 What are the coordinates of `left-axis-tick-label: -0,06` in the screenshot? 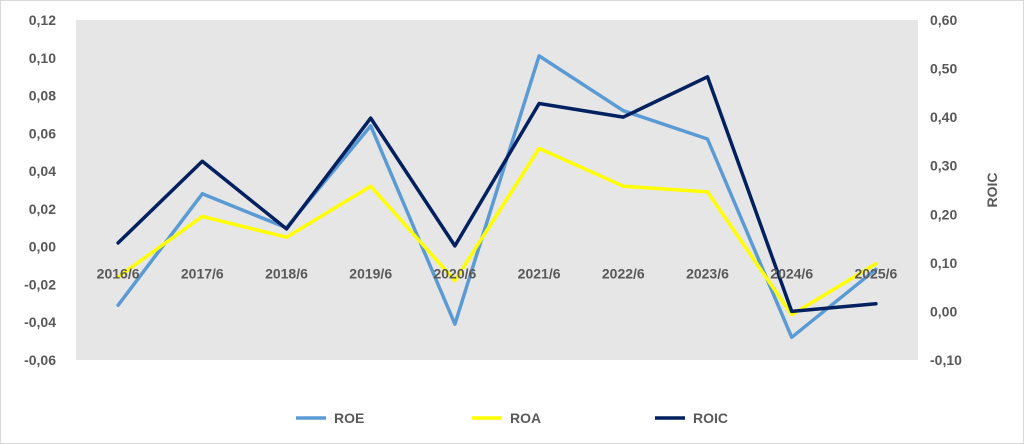 It's located at (40, 360).